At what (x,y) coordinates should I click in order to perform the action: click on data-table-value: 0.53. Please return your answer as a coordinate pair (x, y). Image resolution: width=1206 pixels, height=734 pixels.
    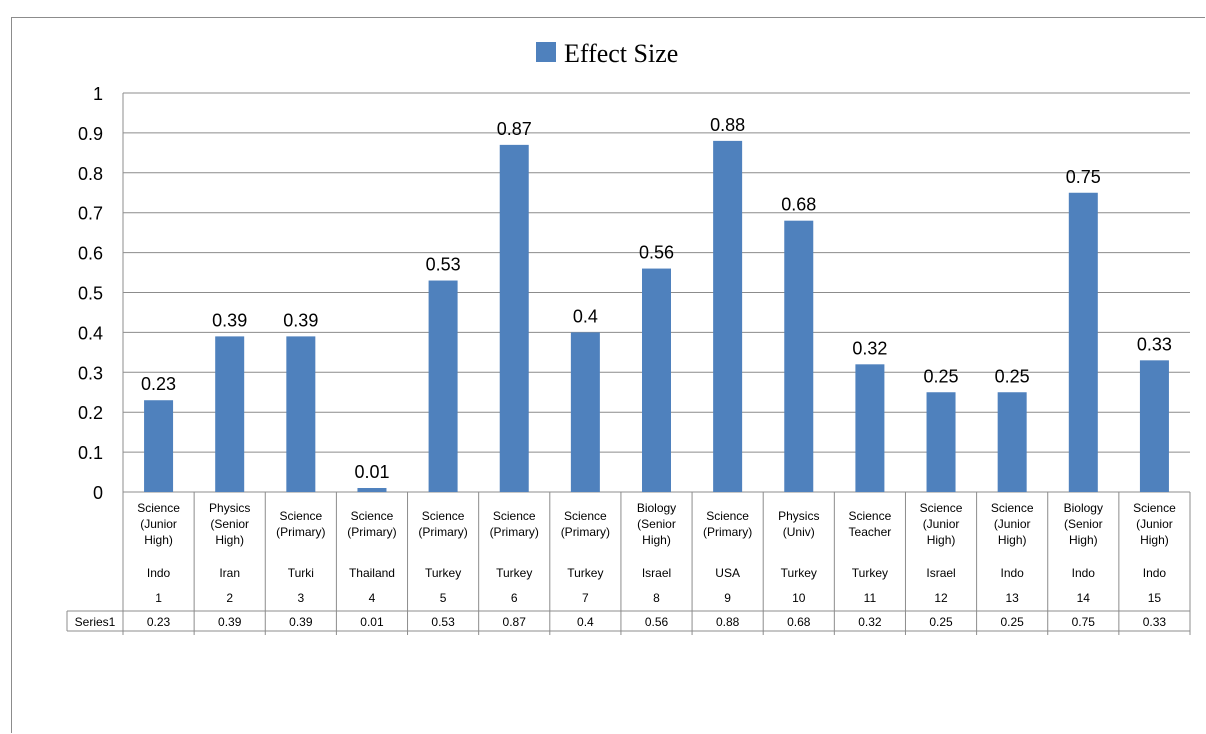
    Looking at the image, I should click on (443, 622).